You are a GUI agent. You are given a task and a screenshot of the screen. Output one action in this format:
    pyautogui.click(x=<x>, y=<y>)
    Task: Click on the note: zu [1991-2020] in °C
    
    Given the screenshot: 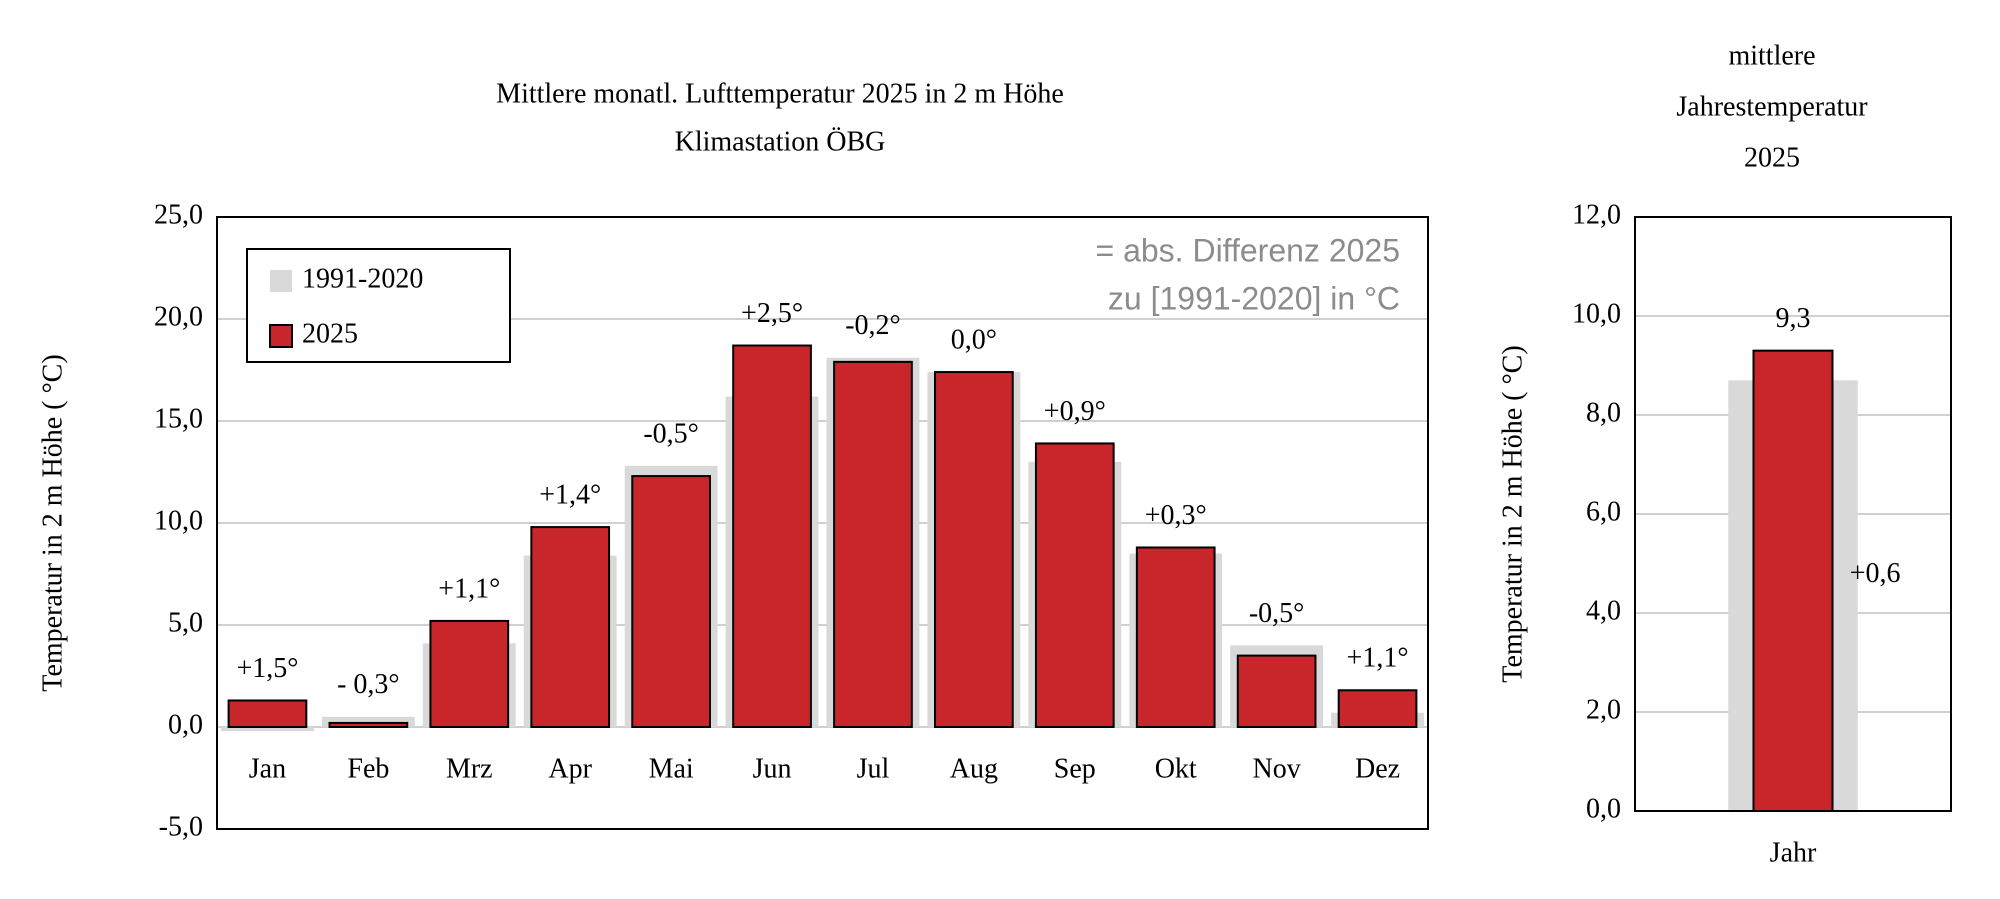 What is the action you would take?
    pyautogui.click(x=1254, y=298)
    